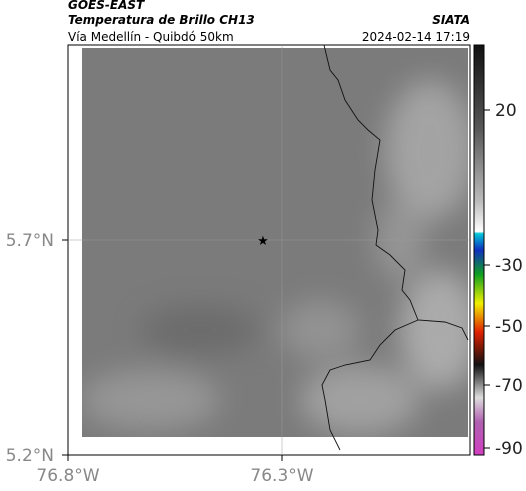 The width and height of the screenshot is (526, 491). I want to click on lat-label: 5.2°N, so click(30, 456).